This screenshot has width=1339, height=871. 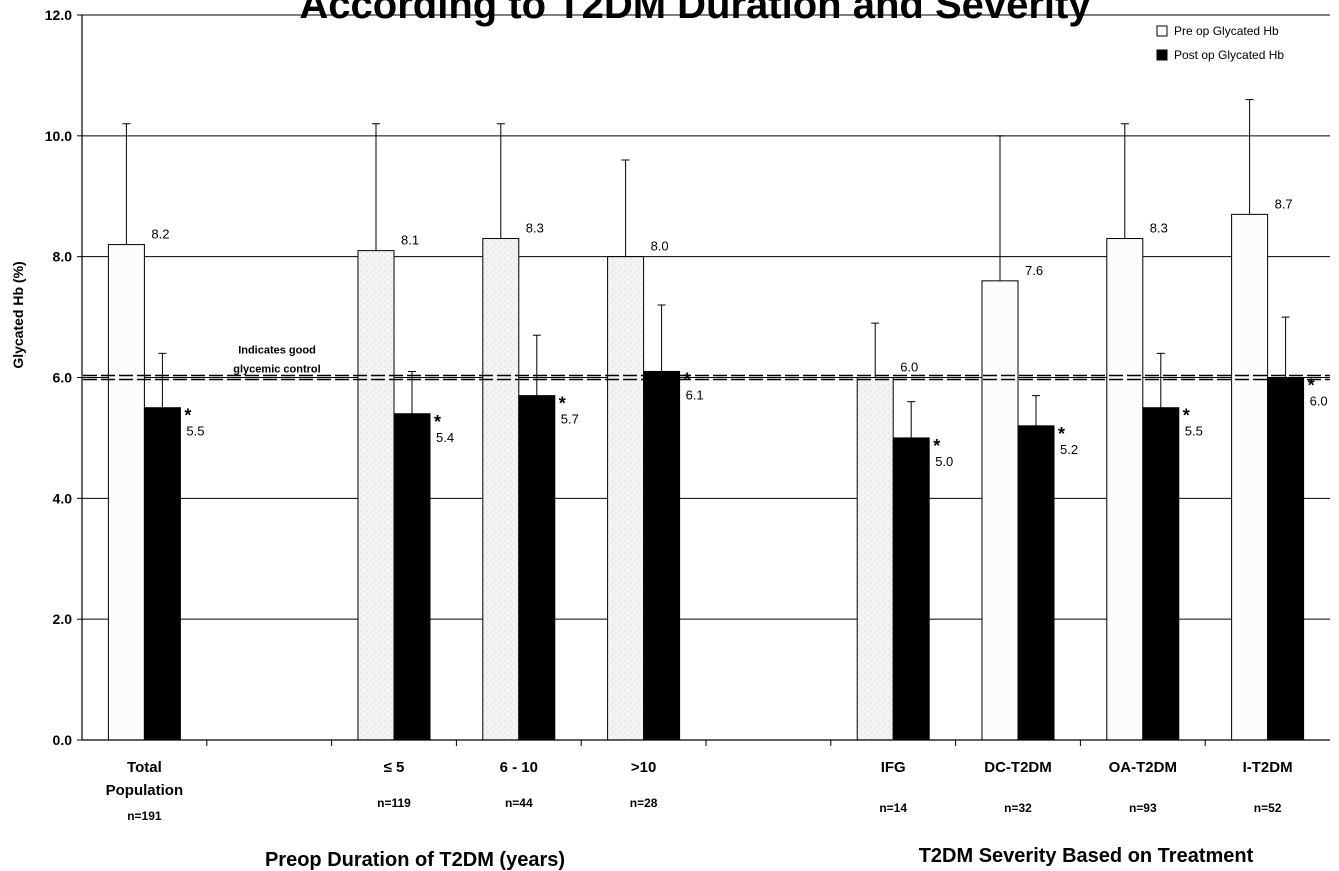 I want to click on category-label: Total, so click(x=144, y=767).